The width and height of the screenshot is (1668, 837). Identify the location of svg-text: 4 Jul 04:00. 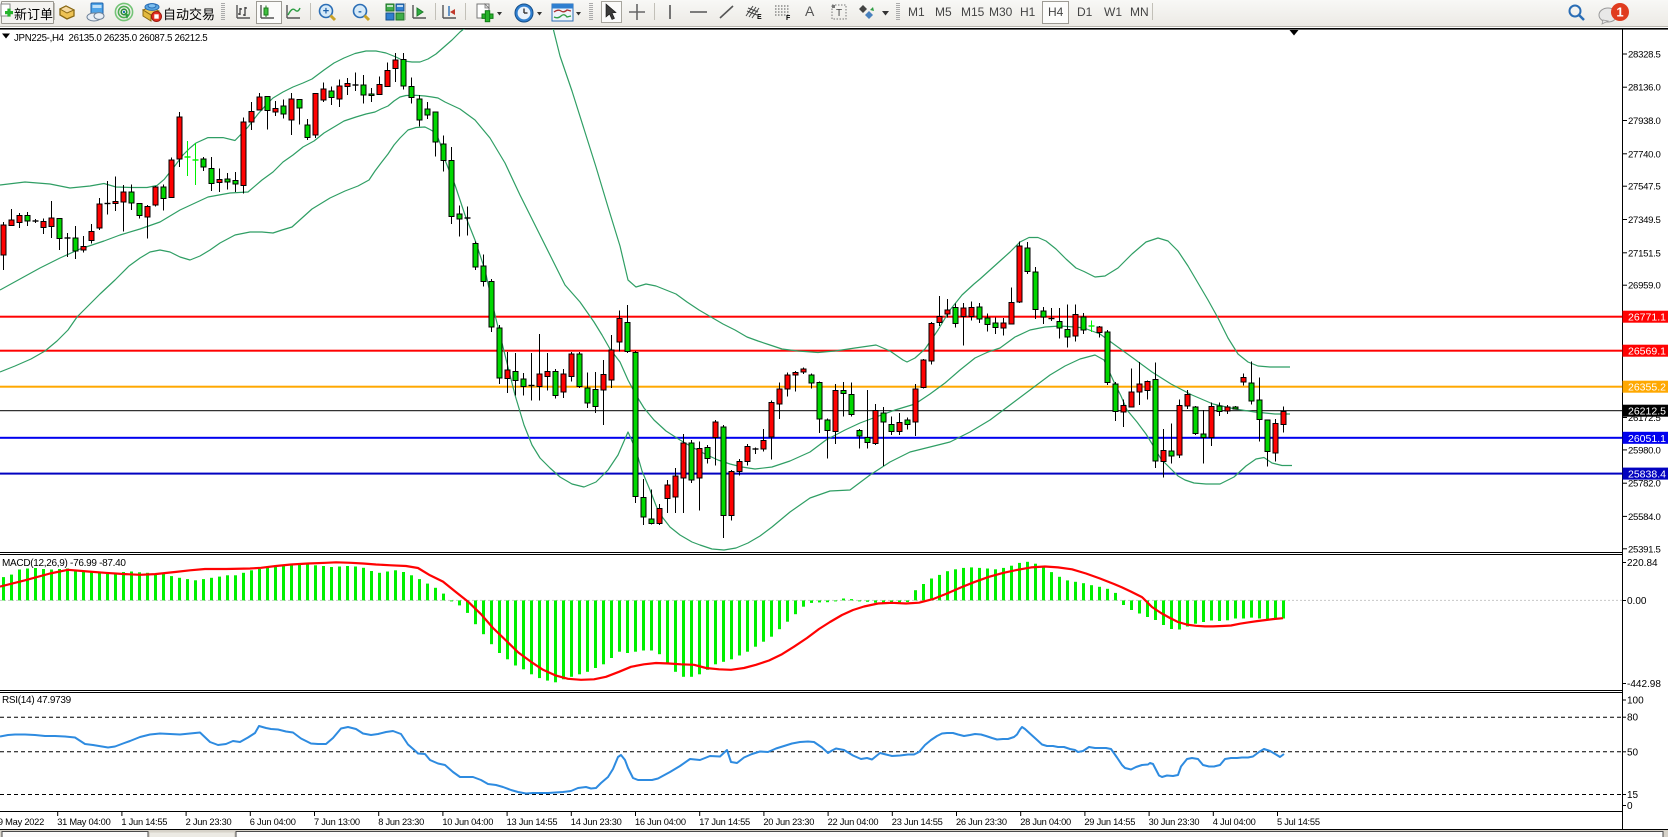
(1234, 822).